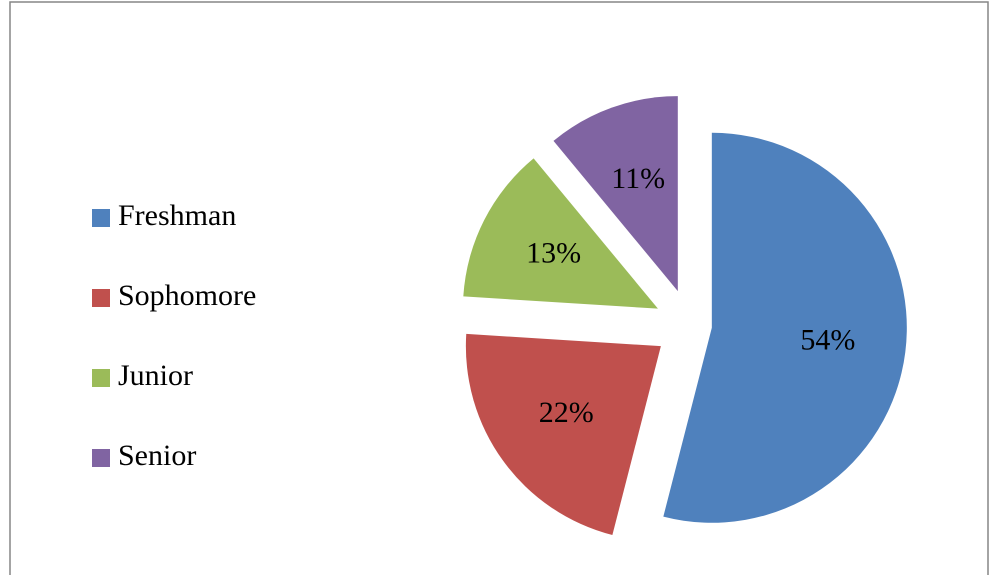  Describe the element at coordinates (553, 252) in the screenshot. I see `data-label: 13%` at that location.